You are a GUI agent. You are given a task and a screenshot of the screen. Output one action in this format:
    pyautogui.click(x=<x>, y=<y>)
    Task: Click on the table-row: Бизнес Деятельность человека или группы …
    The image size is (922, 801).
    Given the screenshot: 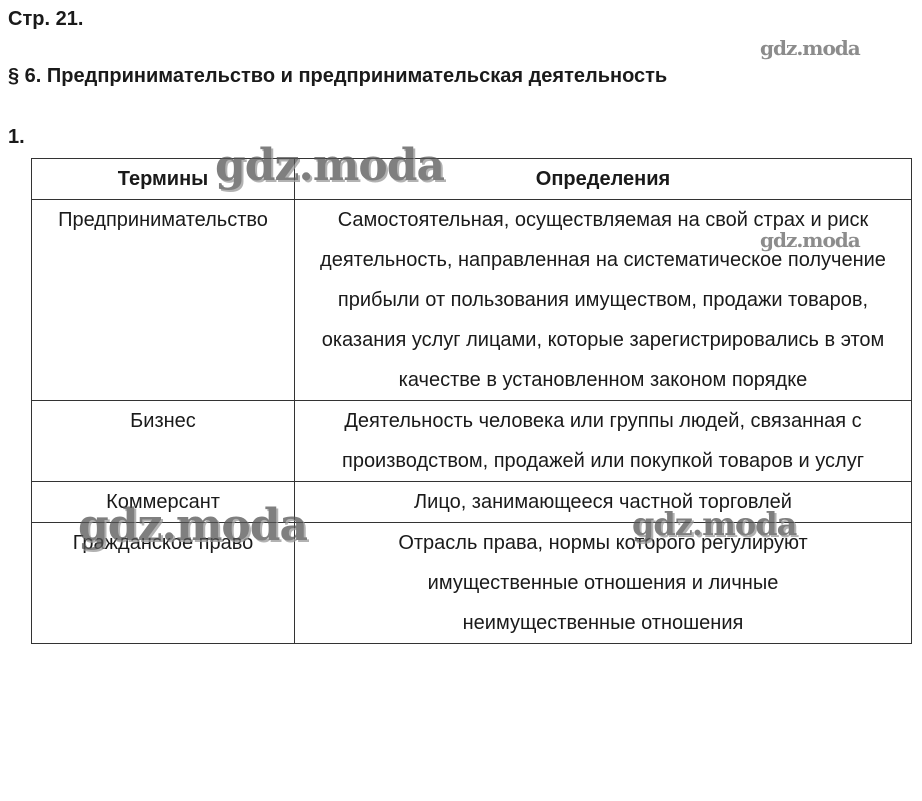 What is the action you would take?
    pyautogui.click(x=471, y=441)
    